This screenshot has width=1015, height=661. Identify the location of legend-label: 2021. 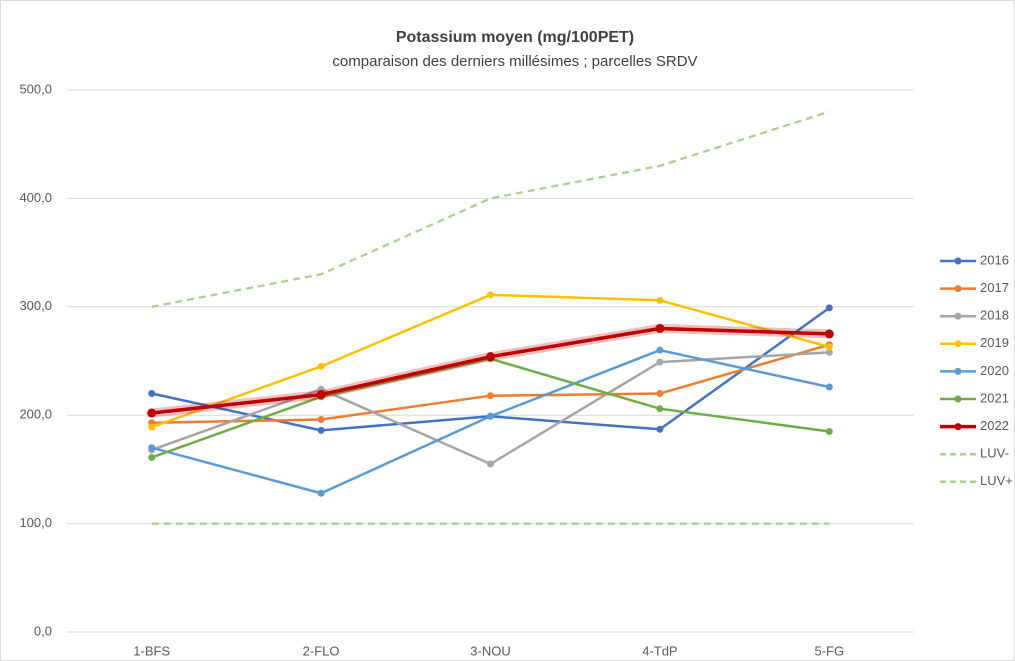
(994, 397).